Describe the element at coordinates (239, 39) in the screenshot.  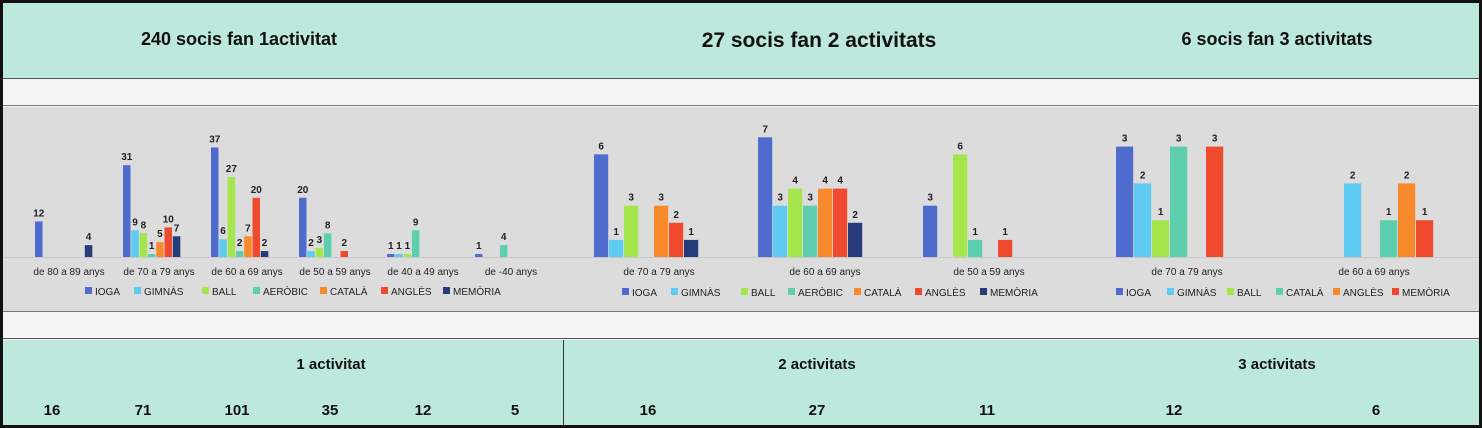
I see `title-1-activitat: 240 socis fan 1activitat` at that location.